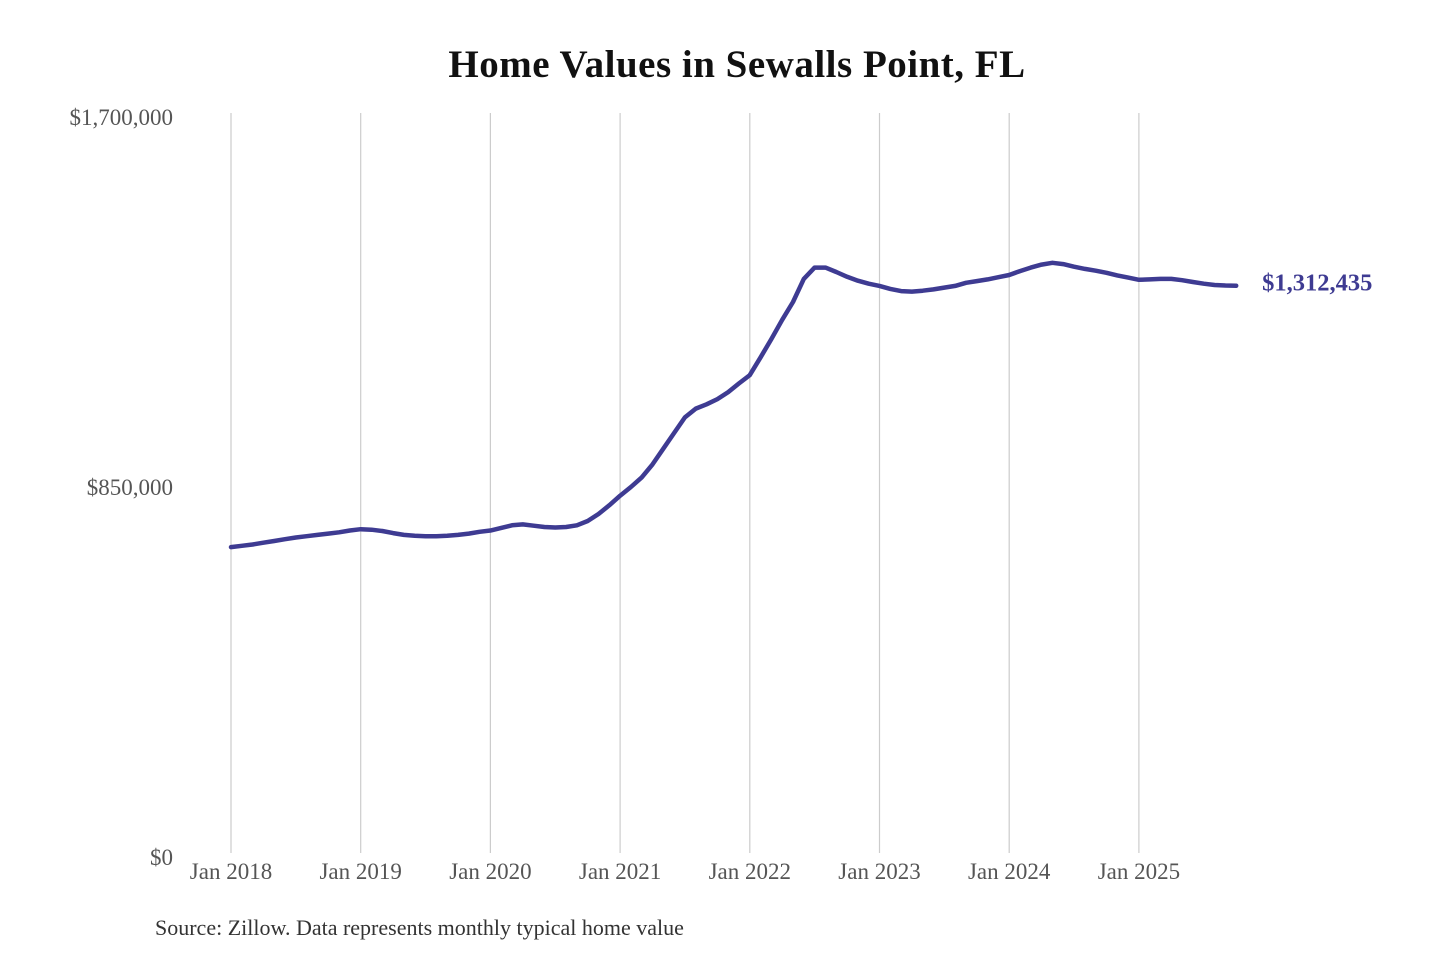 This screenshot has width=1440, height=960. I want to click on x-tick-label-jan-2019: Jan 2019, so click(360, 871).